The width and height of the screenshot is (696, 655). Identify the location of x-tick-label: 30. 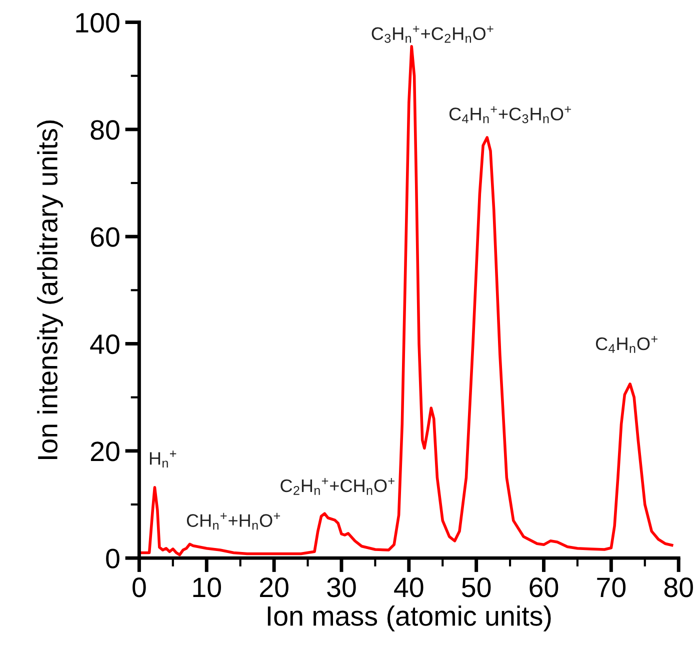
(341, 588).